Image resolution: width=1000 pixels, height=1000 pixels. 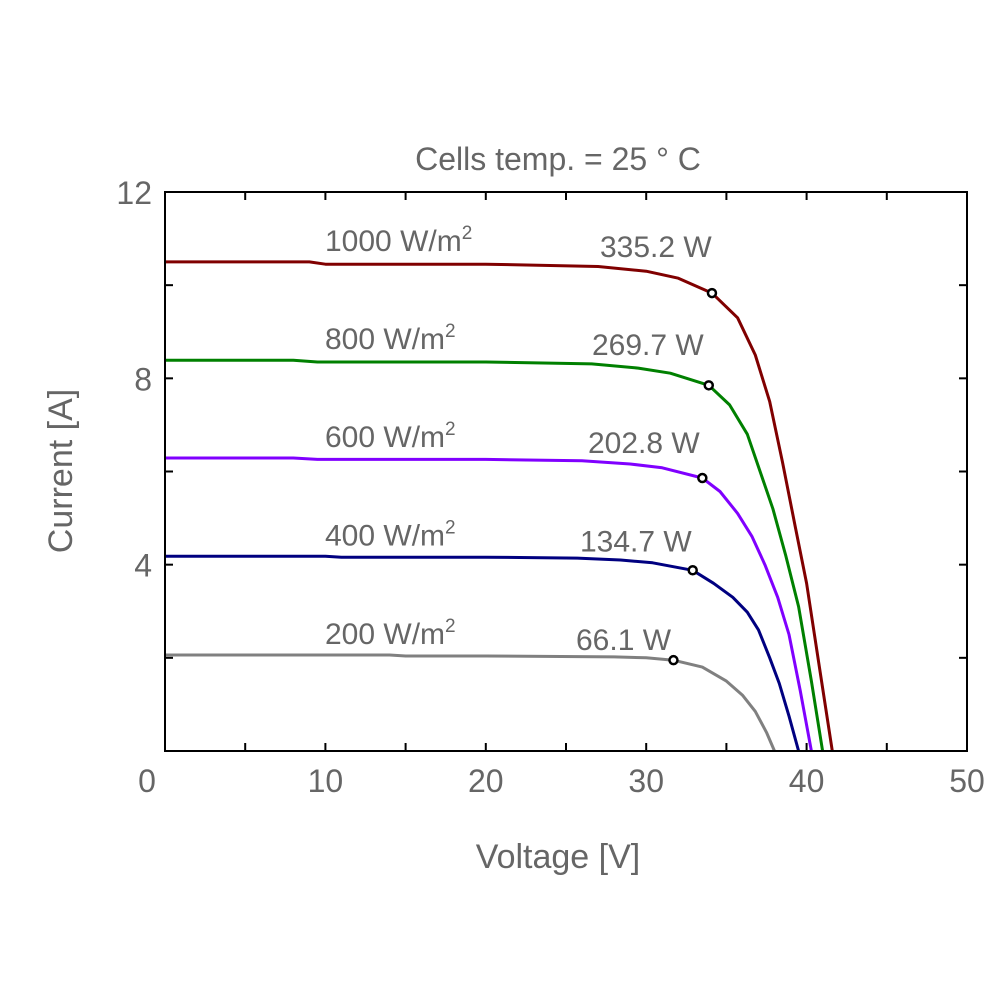 What do you see at coordinates (558, 857) in the screenshot?
I see `x-axis-label: Voltage [V]` at bounding box center [558, 857].